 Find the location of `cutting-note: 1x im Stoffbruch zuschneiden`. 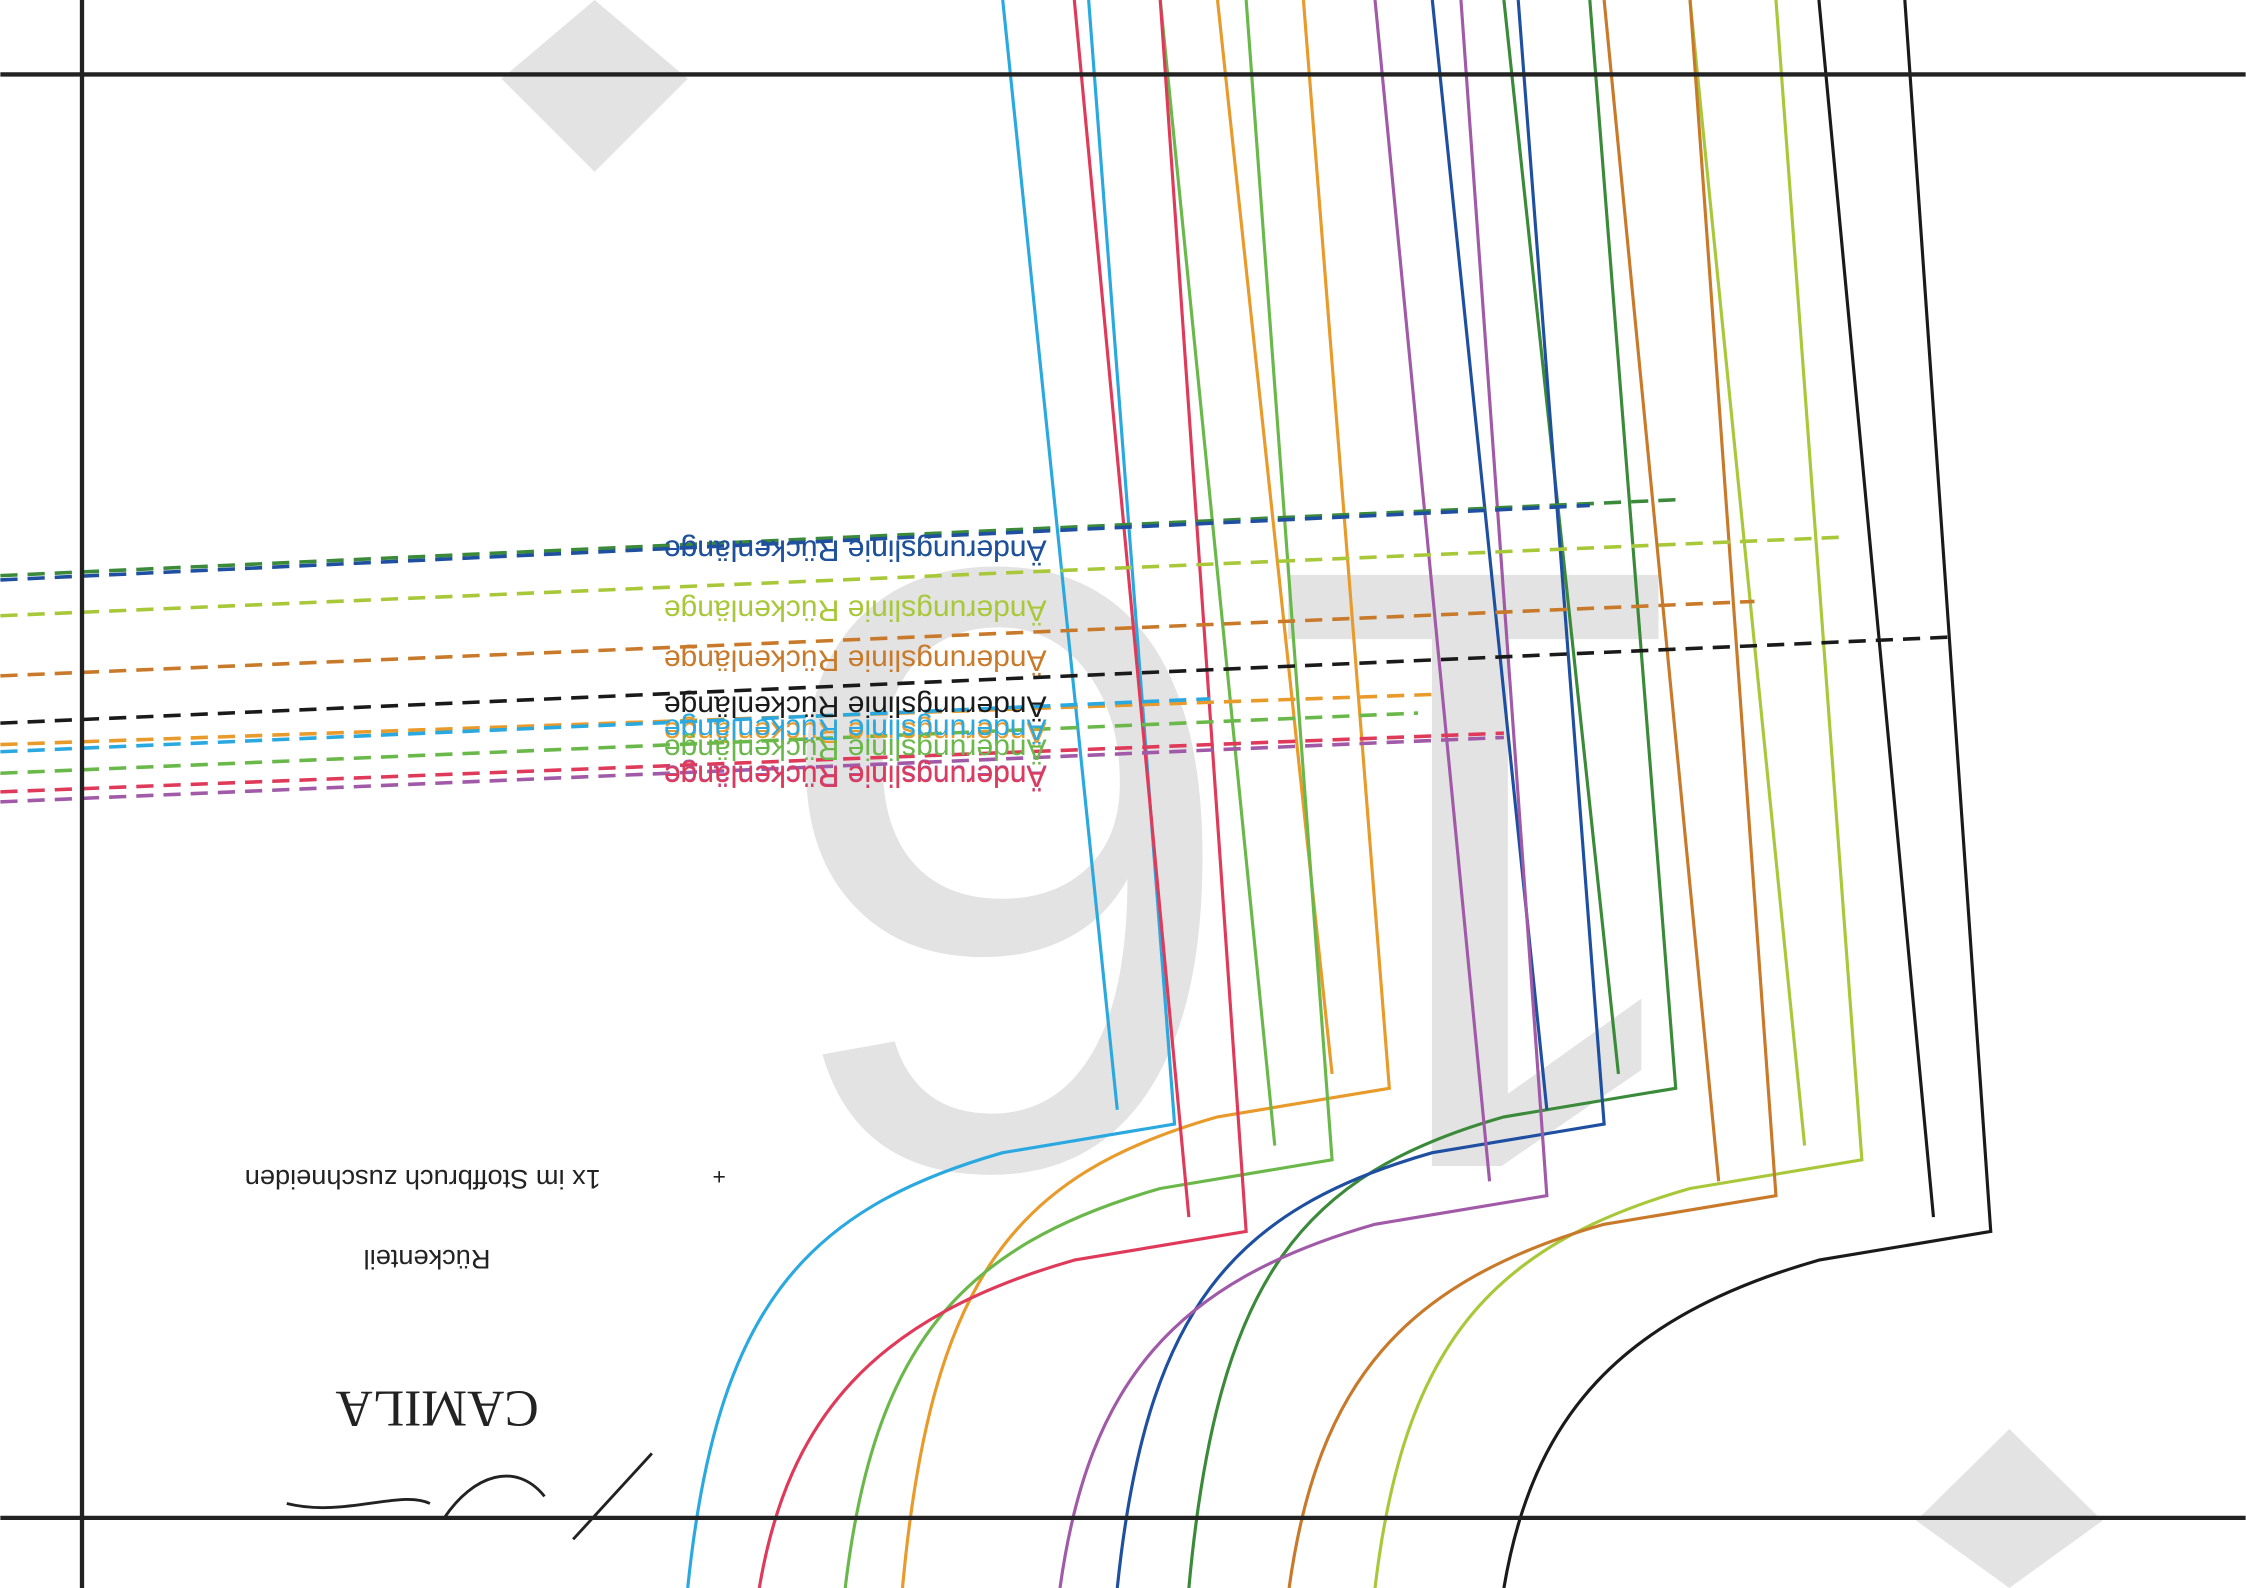

cutting-note: 1x im Stoffbruch zuschneiden is located at coordinates (423, 1179).